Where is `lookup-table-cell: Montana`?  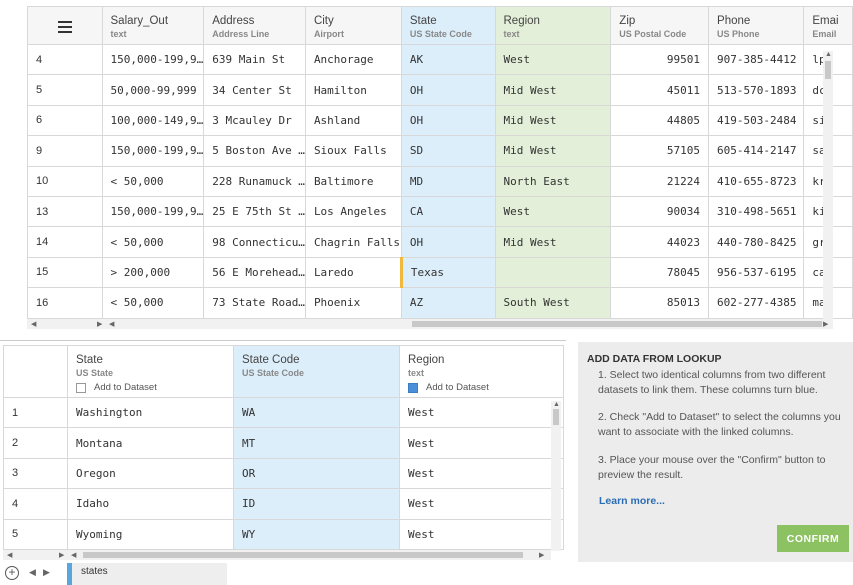 lookup-table-cell: Montana is located at coordinates (150, 443).